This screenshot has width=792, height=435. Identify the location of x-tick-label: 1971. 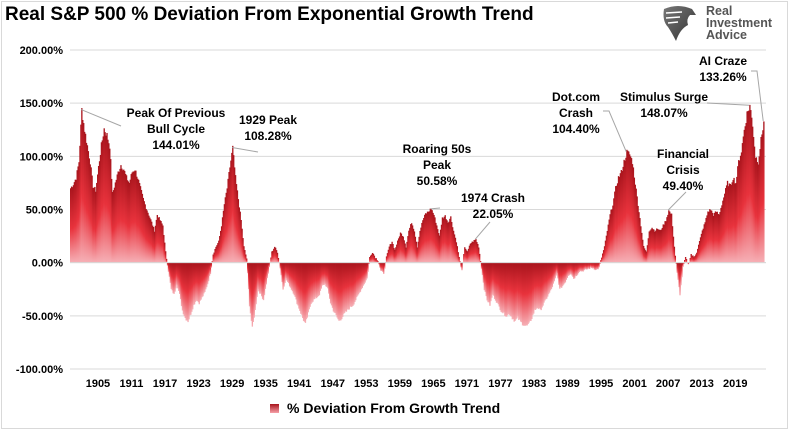
(467, 384).